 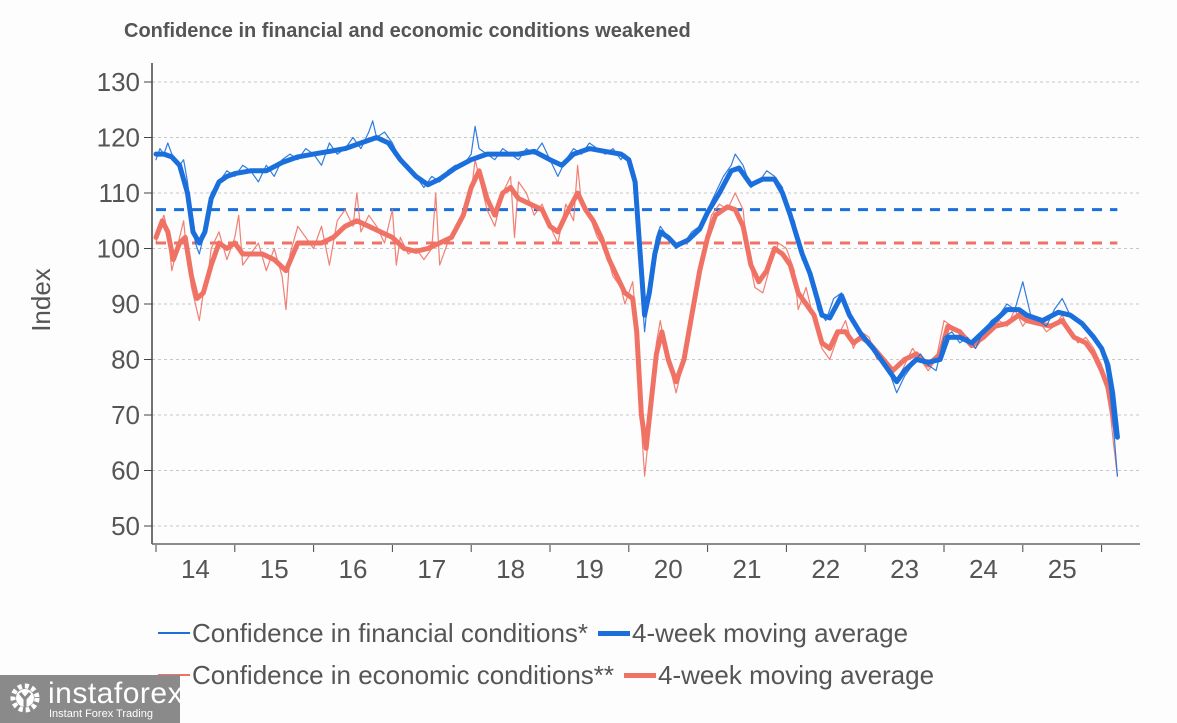 I want to click on y-tick-label: 120, so click(x=118, y=138).